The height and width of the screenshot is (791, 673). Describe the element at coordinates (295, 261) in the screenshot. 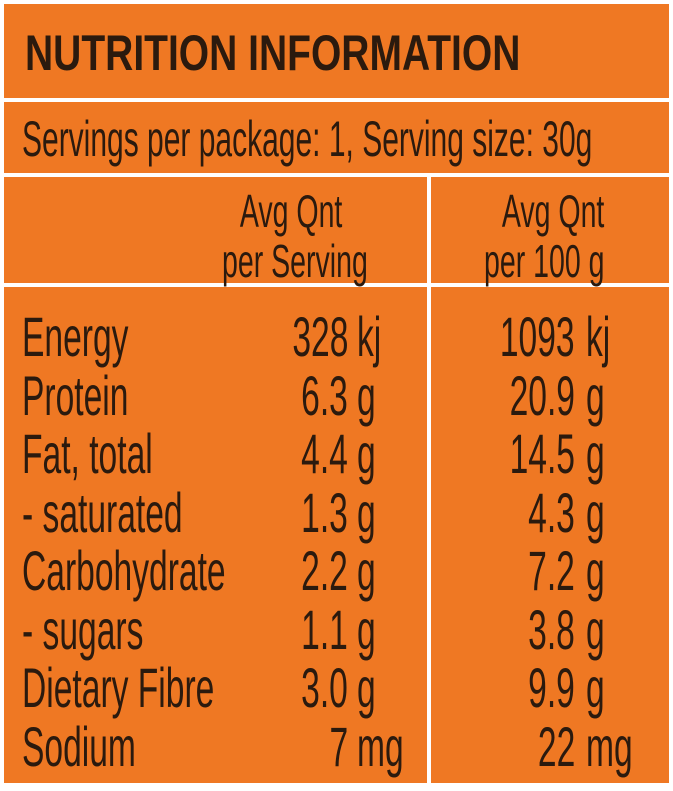

I see `header-per-serving-line2: per Serving` at that location.